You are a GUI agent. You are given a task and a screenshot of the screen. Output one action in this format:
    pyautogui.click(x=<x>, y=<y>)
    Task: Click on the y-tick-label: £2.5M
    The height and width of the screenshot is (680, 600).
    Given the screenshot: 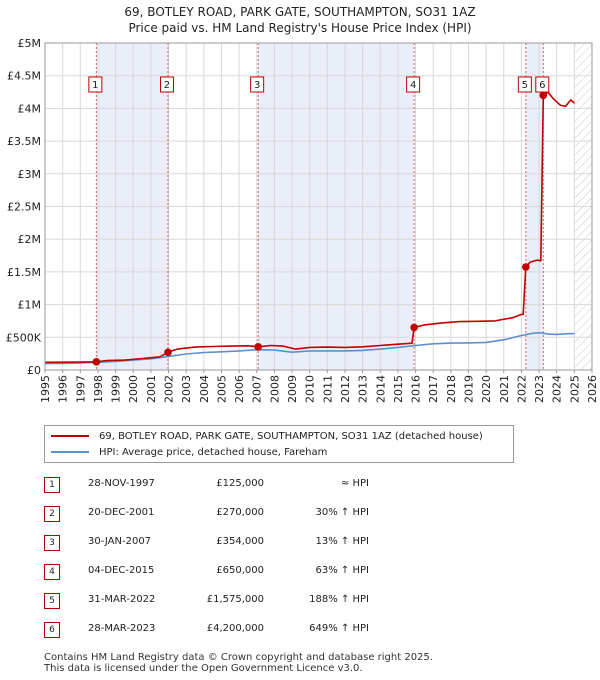 What is the action you would take?
    pyautogui.click(x=24, y=207)
    